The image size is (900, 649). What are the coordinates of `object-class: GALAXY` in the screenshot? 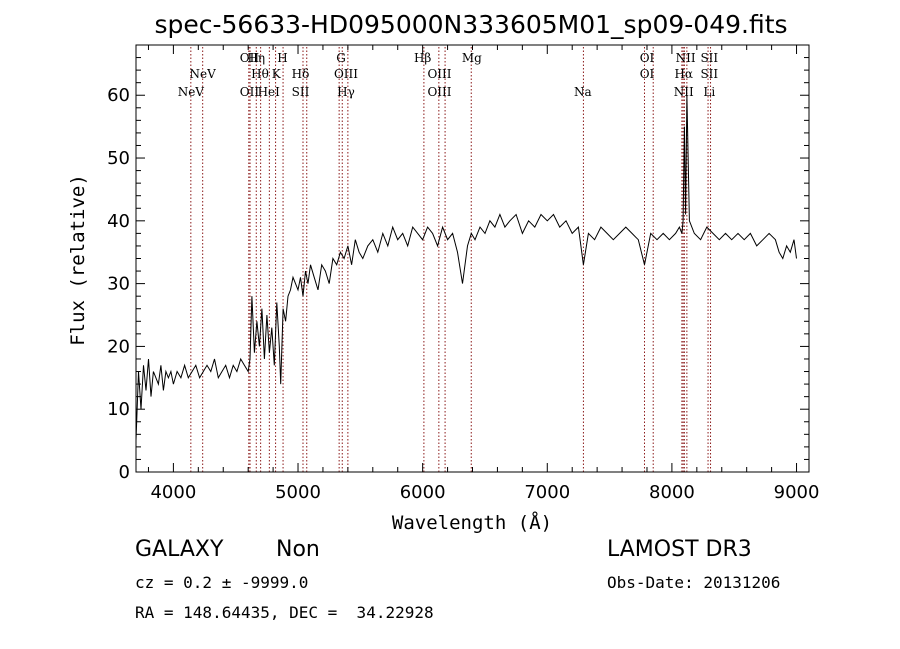 It's located at (179, 549).